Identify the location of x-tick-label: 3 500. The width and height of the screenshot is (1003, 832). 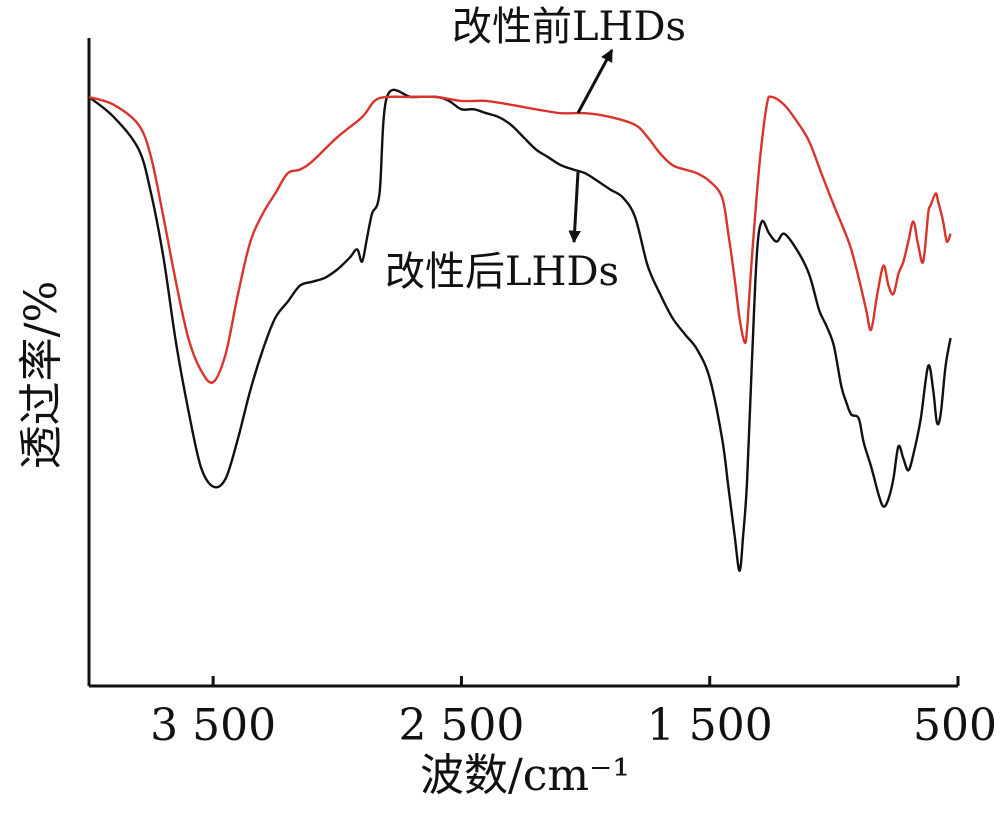
(213, 725).